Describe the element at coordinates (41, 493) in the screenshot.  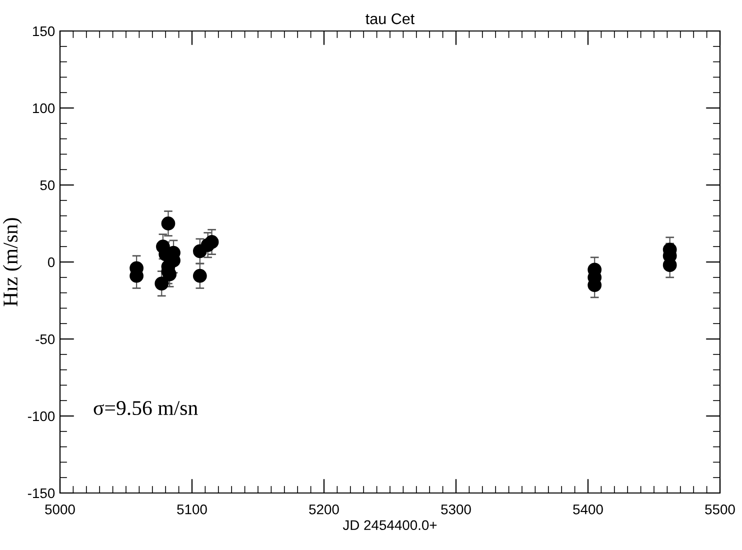
I see `y-tick-label: -150` at that location.